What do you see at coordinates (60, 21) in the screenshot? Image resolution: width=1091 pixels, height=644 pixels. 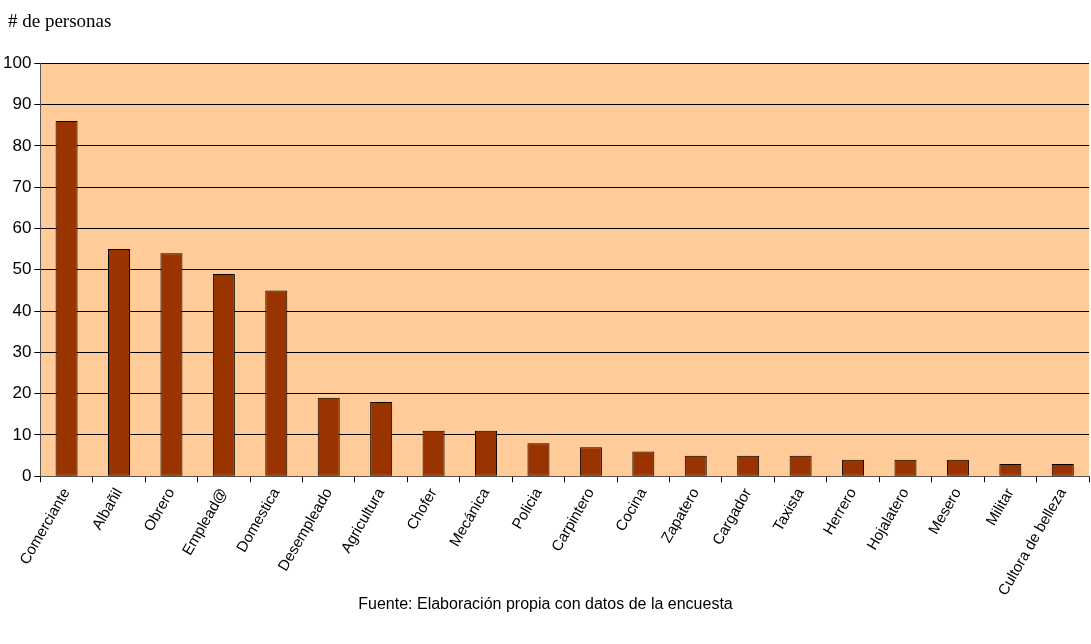 I see `y-axis-title: # de personas` at bounding box center [60, 21].